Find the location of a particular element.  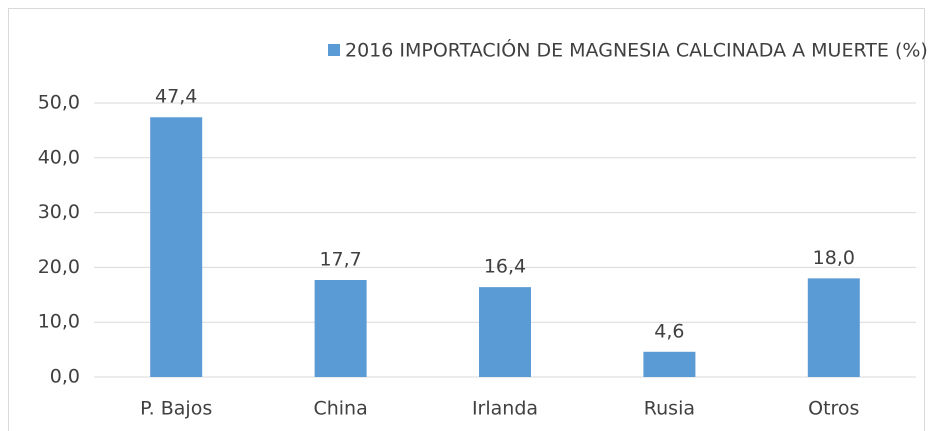

data-label: 17,7 is located at coordinates (340, 260).